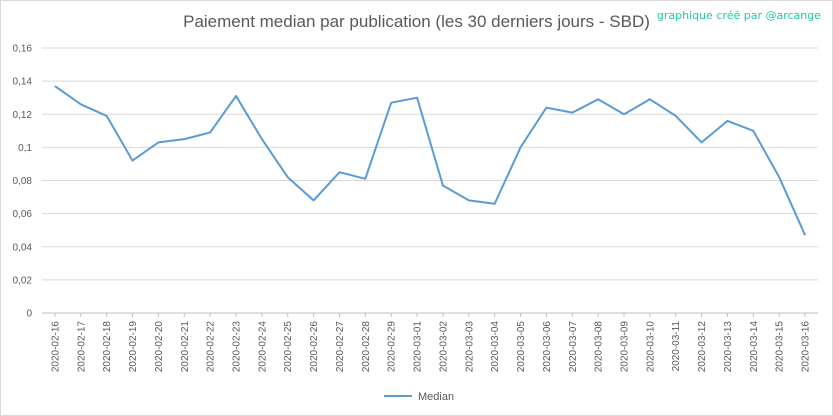 This screenshot has height=416, width=833. Describe the element at coordinates (159, 347) in the screenshot. I see `x-tick-label: 2020-02-20` at that location.